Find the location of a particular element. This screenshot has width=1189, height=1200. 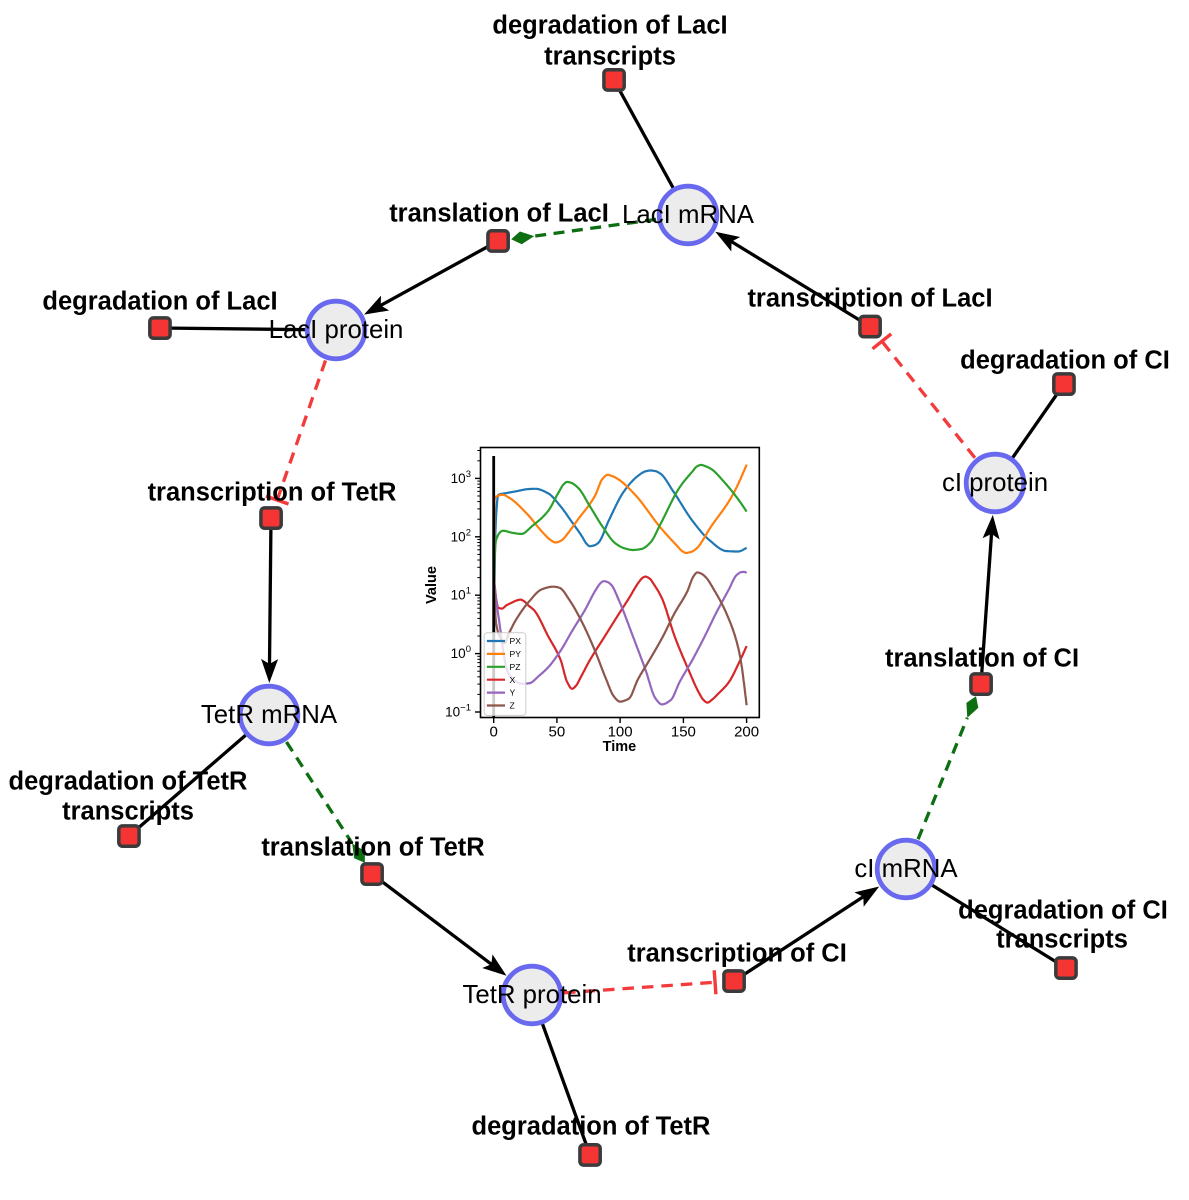

svg-text: TetR protein is located at coordinates (531, 995).